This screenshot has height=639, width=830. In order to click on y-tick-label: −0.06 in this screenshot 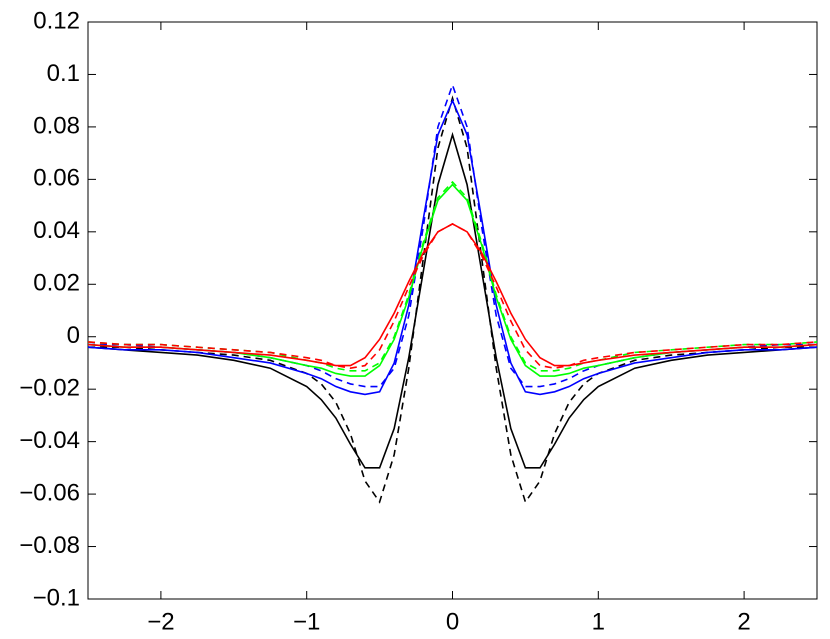, I will do `click(49, 492)`.